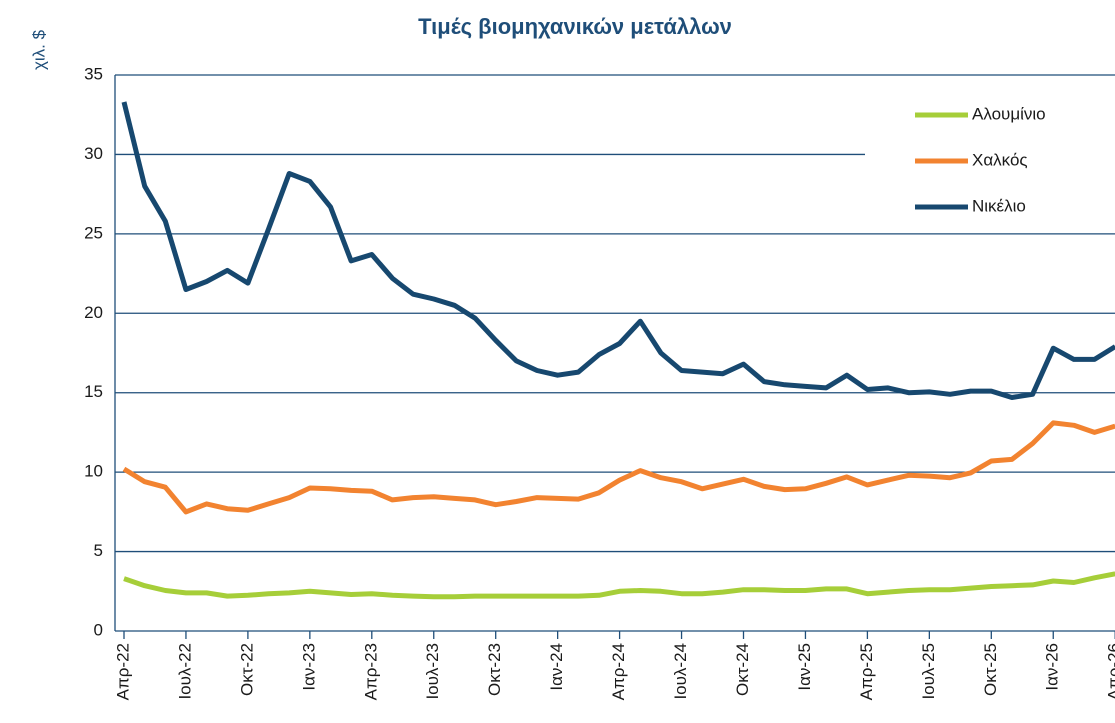 The width and height of the screenshot is (1115, 723). Describe the element at coordinates (93, 232) in the screenshot. I see `y-tick-label: 25` at that location.